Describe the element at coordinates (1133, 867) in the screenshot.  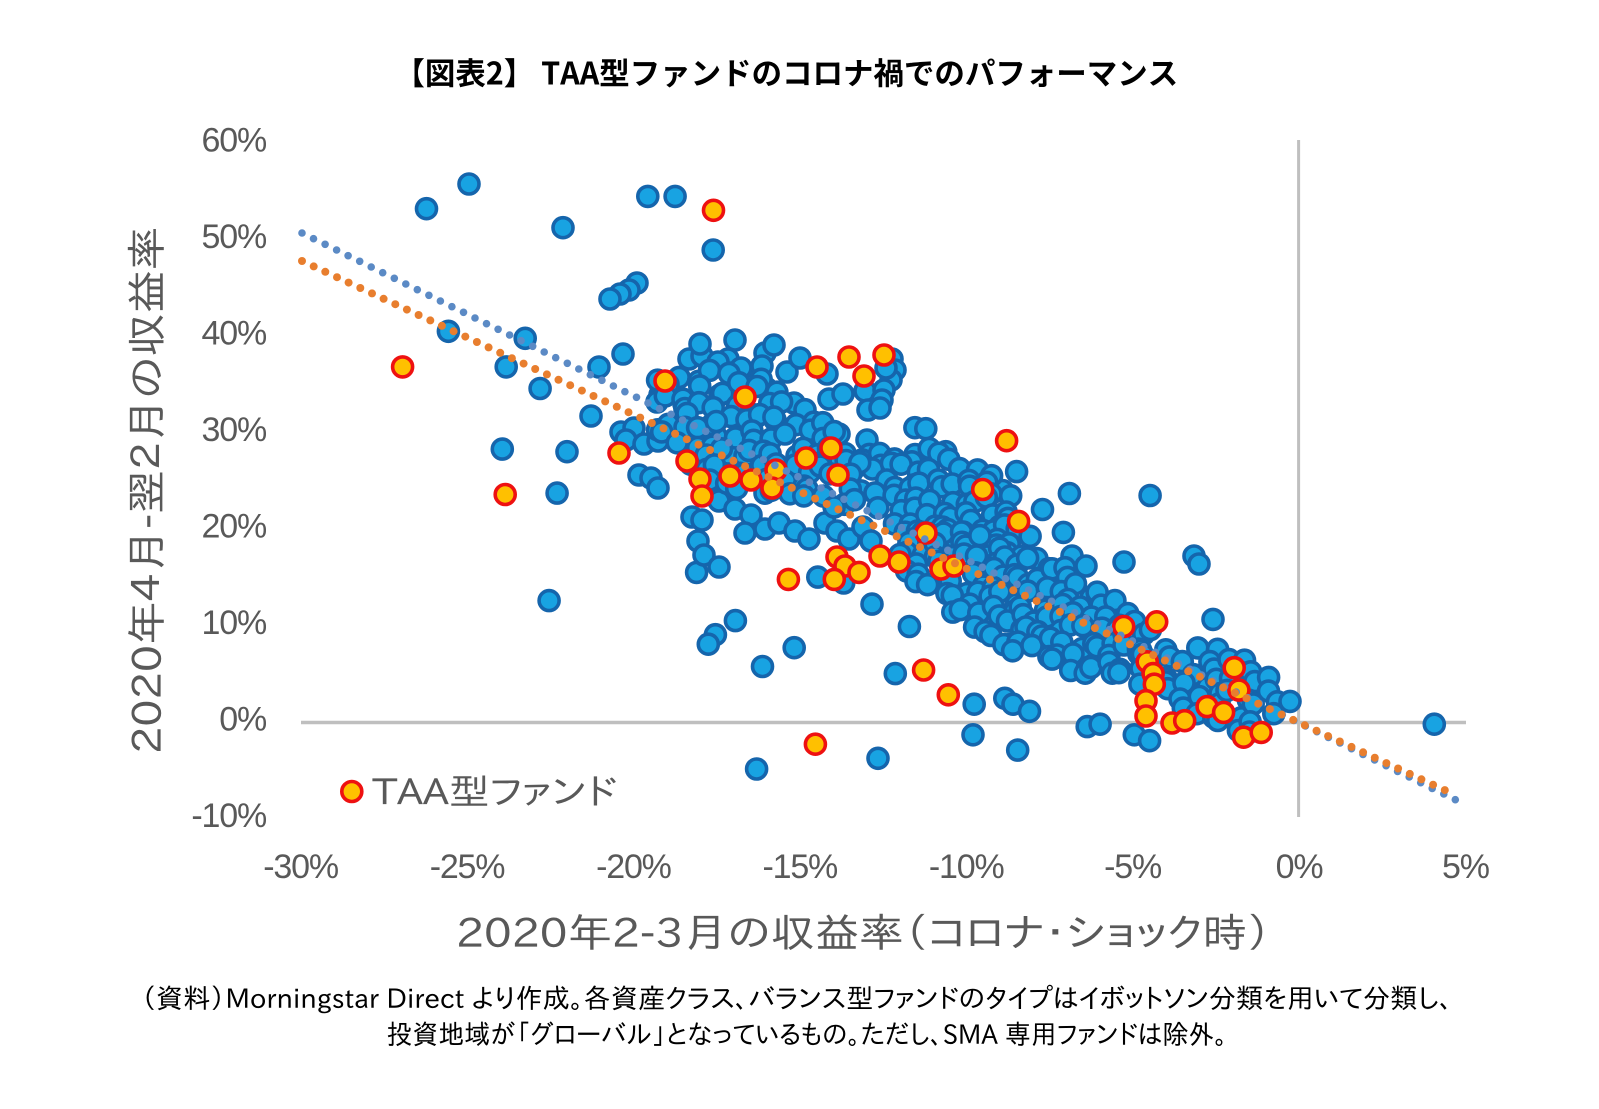
I see `svg-text: -5%` at that location.